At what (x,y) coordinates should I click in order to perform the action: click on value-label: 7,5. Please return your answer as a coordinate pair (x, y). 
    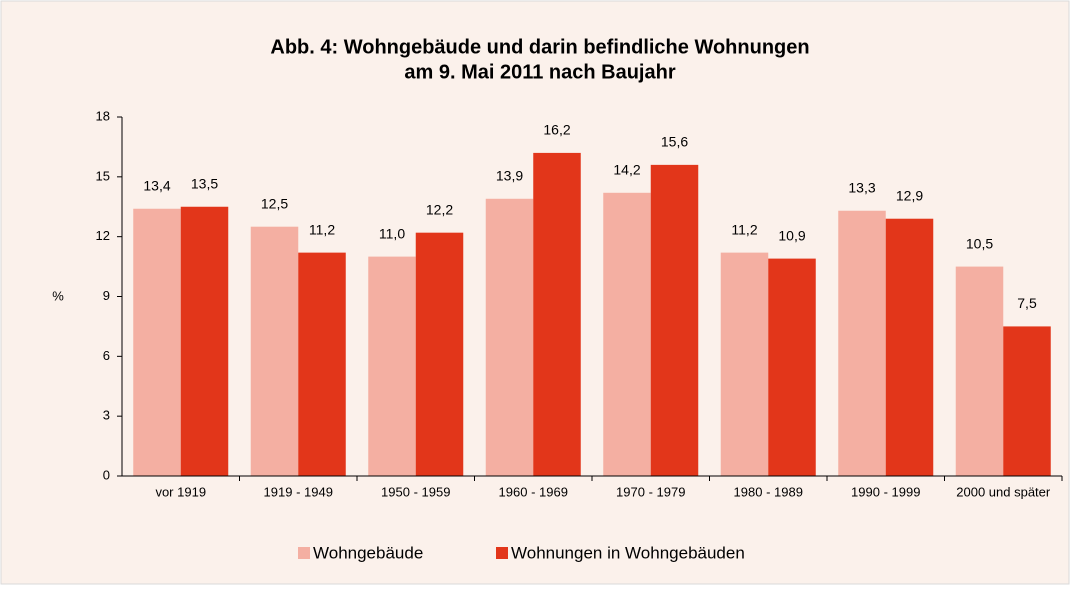
    Looking at the image, I should click on (1027, 303).